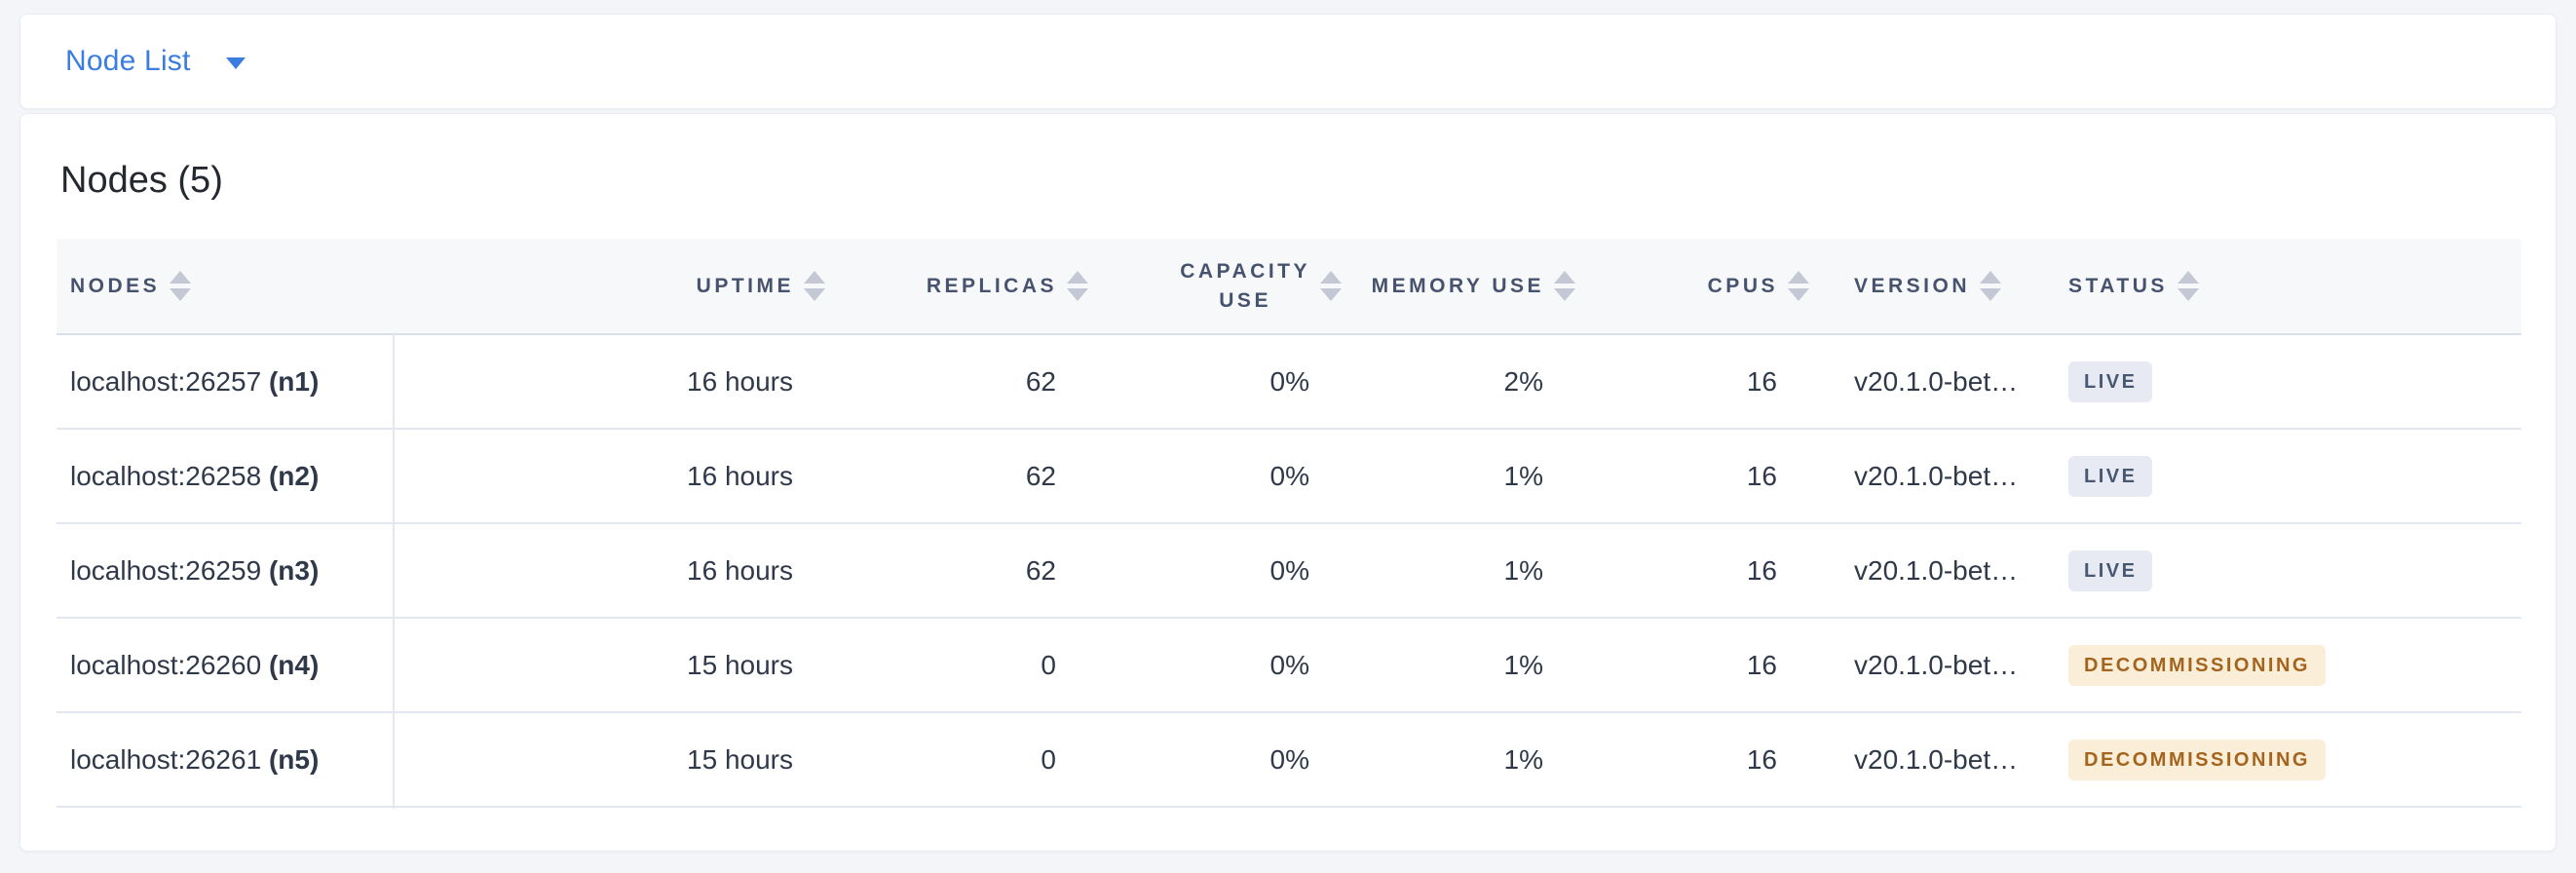 The height and width of the screenshot is (873, 2576). Describe the element at coordinates (128, 61) in the screenshot. I see `node-list-dropdown-label: Node List` at that location.